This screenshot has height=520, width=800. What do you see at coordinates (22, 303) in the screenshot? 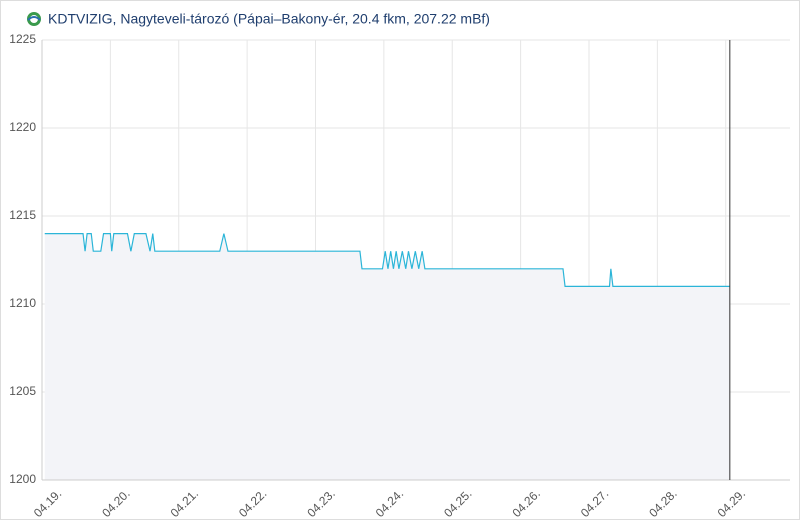
I see `y-tick-label: 1210` at bounding box center [22, 303].